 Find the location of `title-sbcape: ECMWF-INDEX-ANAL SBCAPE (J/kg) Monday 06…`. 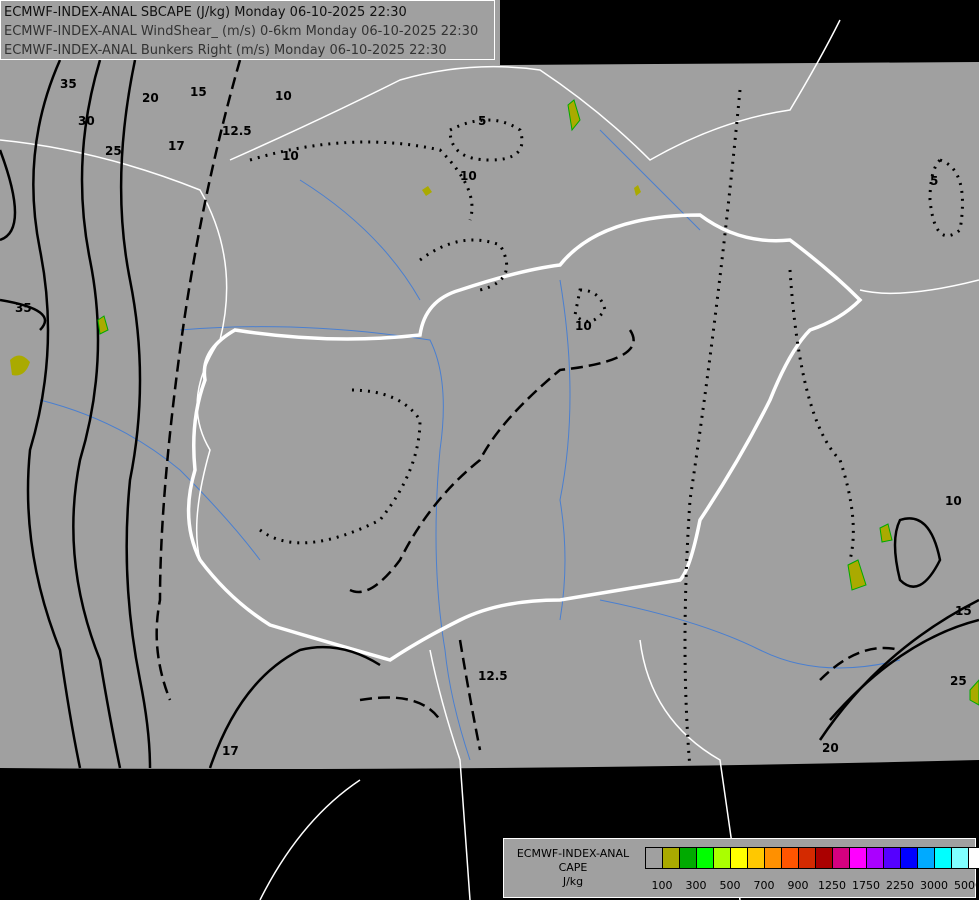

title-sbcape: ECMWF-INDEX-ANAL SBCAPE (J/kg) Monday 06… is located at coordinates (205, 12).